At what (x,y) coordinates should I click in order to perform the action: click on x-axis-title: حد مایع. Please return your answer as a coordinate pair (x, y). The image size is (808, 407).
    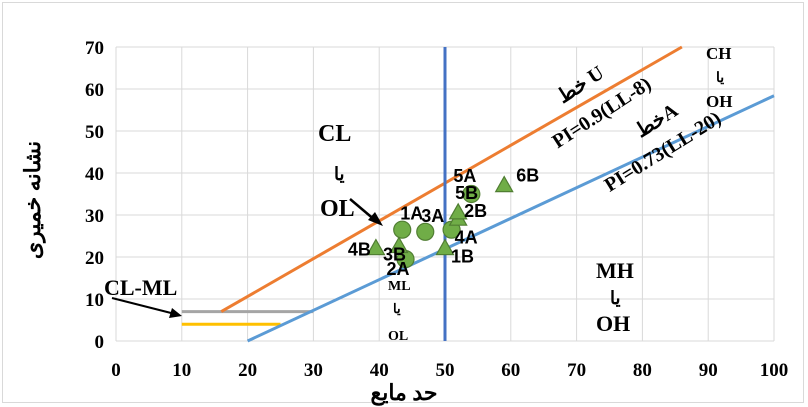
    Looking at the image, I should click on (404, 393).